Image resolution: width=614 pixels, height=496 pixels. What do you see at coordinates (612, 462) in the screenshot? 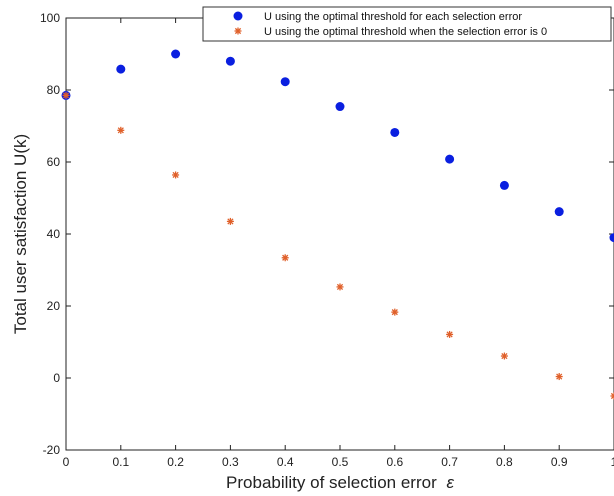
I see `x-tick-label: 1` at bounding box center [612, 462].